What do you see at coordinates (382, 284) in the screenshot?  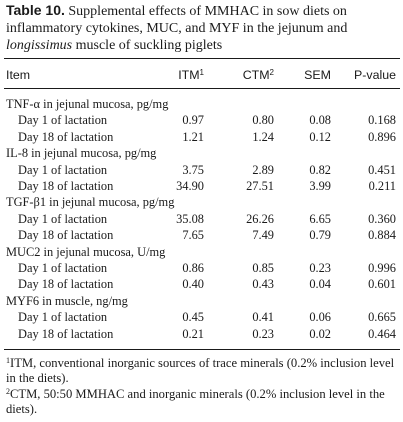 I see `row-value-p: 0.601` at bounding box center [382, 284].